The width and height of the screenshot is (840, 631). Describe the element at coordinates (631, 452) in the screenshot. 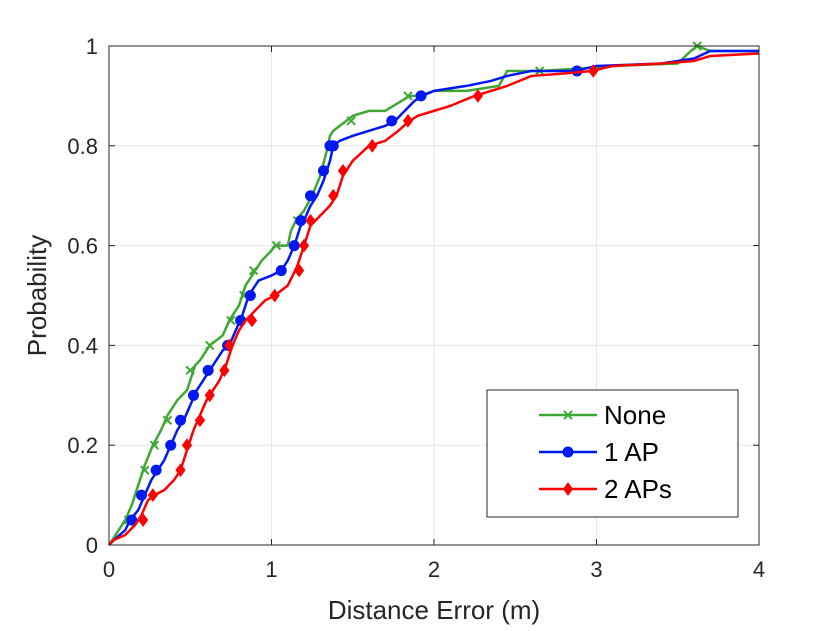

I see `legend-label-1: 1 AP` at that location.